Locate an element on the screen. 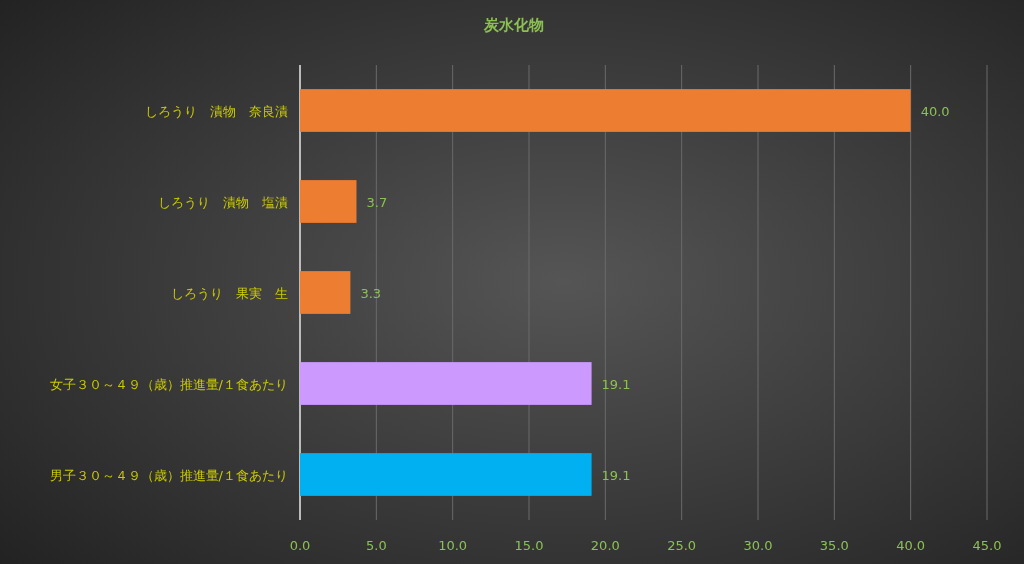  chart-title: 炭水化物 is located at coordinates (513, 25).